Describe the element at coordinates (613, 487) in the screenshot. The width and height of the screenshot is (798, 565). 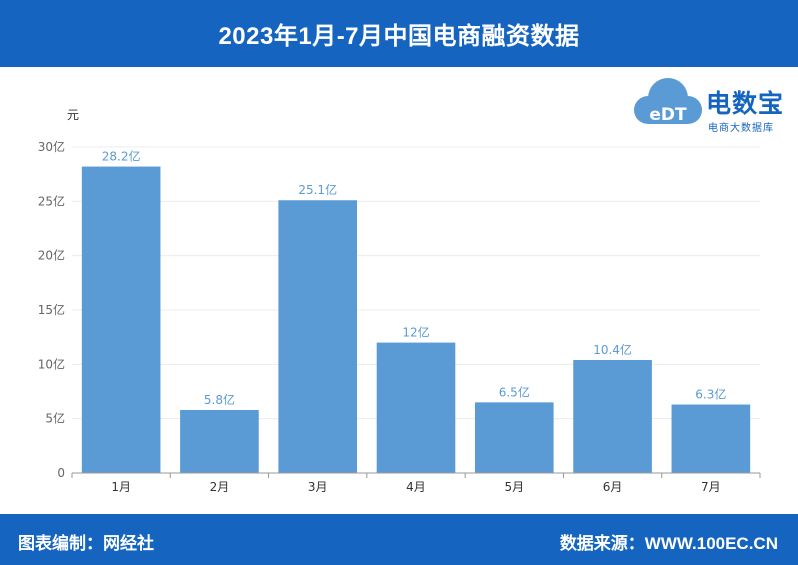
I see `x-tick-label: 6月` at that location.